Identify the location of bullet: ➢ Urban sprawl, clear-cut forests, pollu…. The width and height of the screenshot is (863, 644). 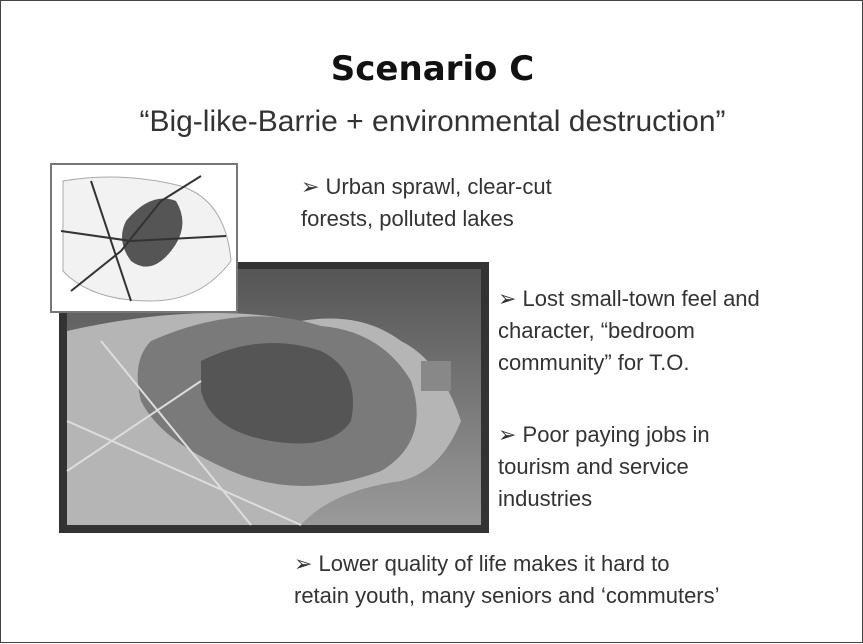
(426, 203).